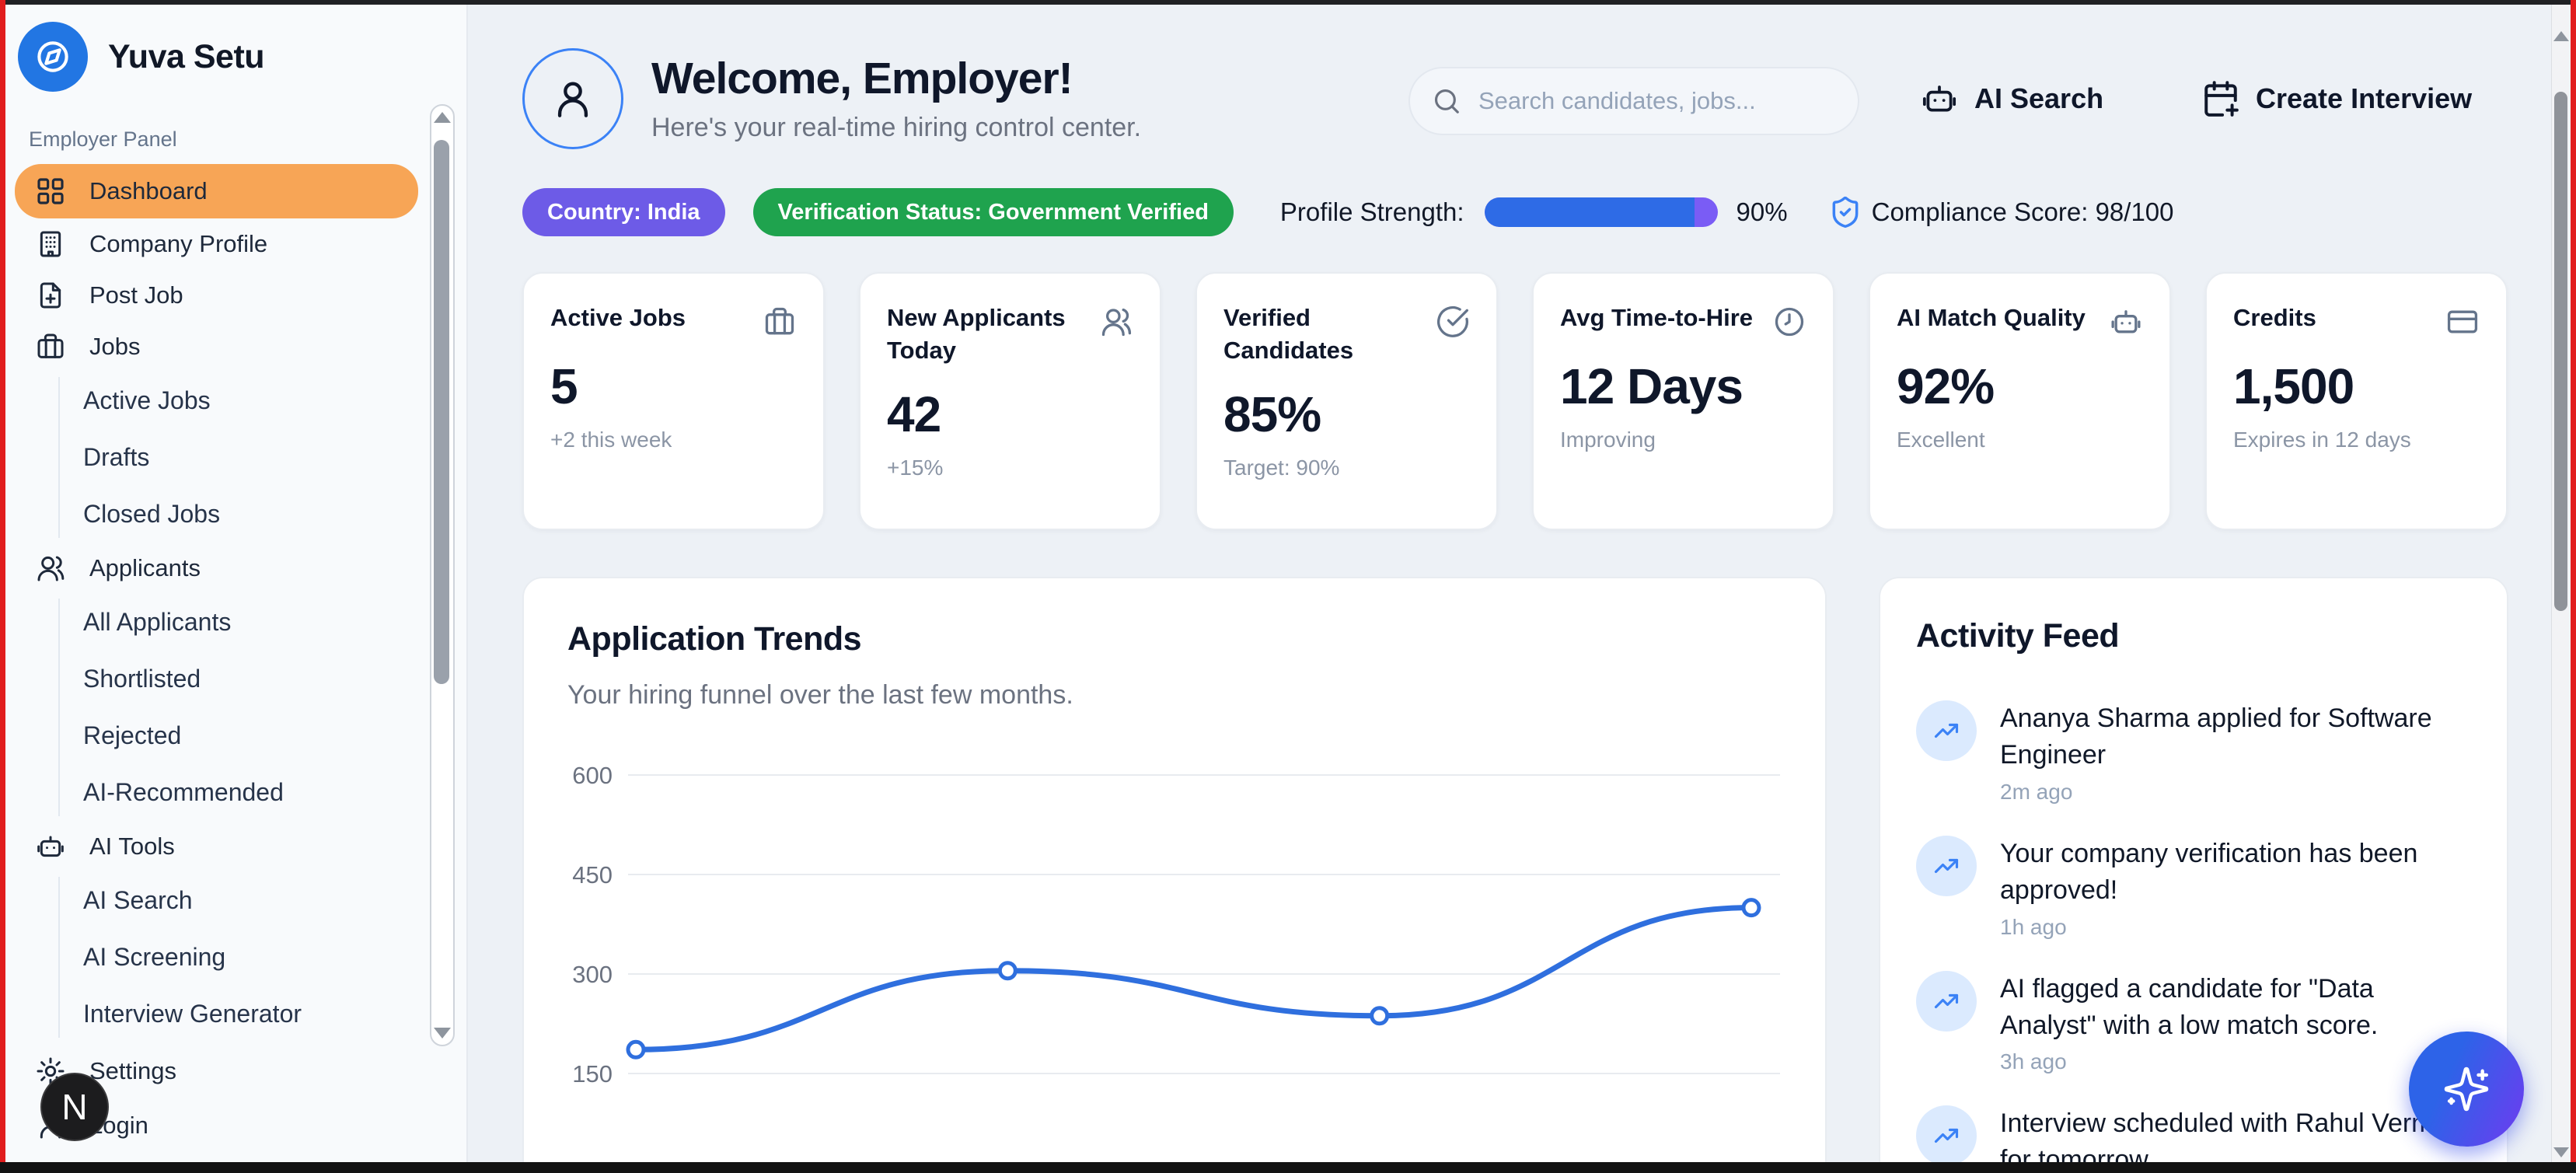  I want to click on page-scrollbar, so click(2561, 583).